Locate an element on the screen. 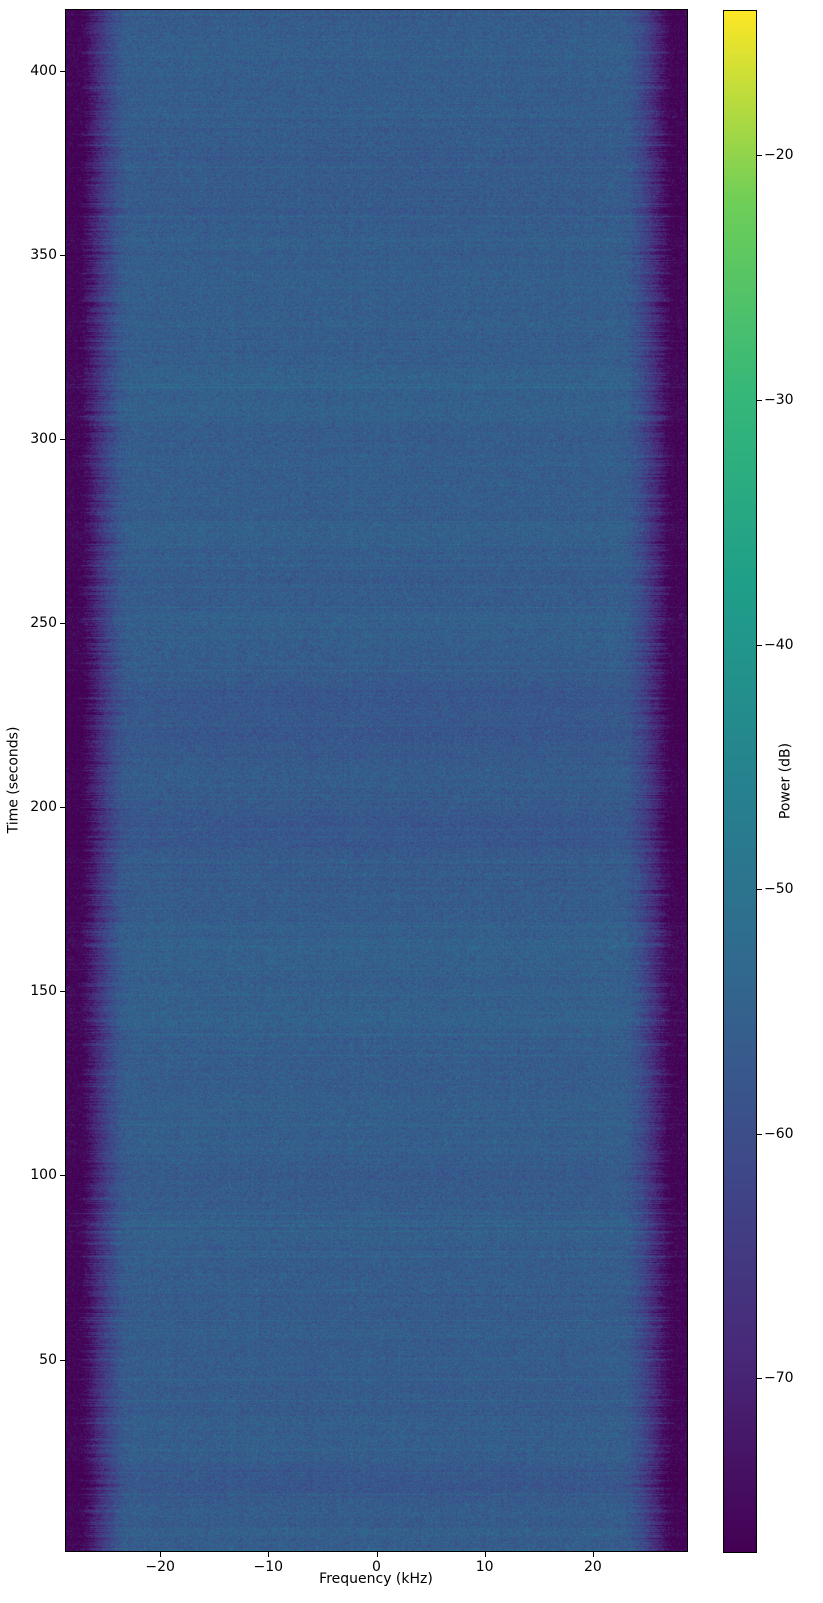 The image size is (823, 1603). y-axis-tick-label: 400 is located at coordinates (43, 70).